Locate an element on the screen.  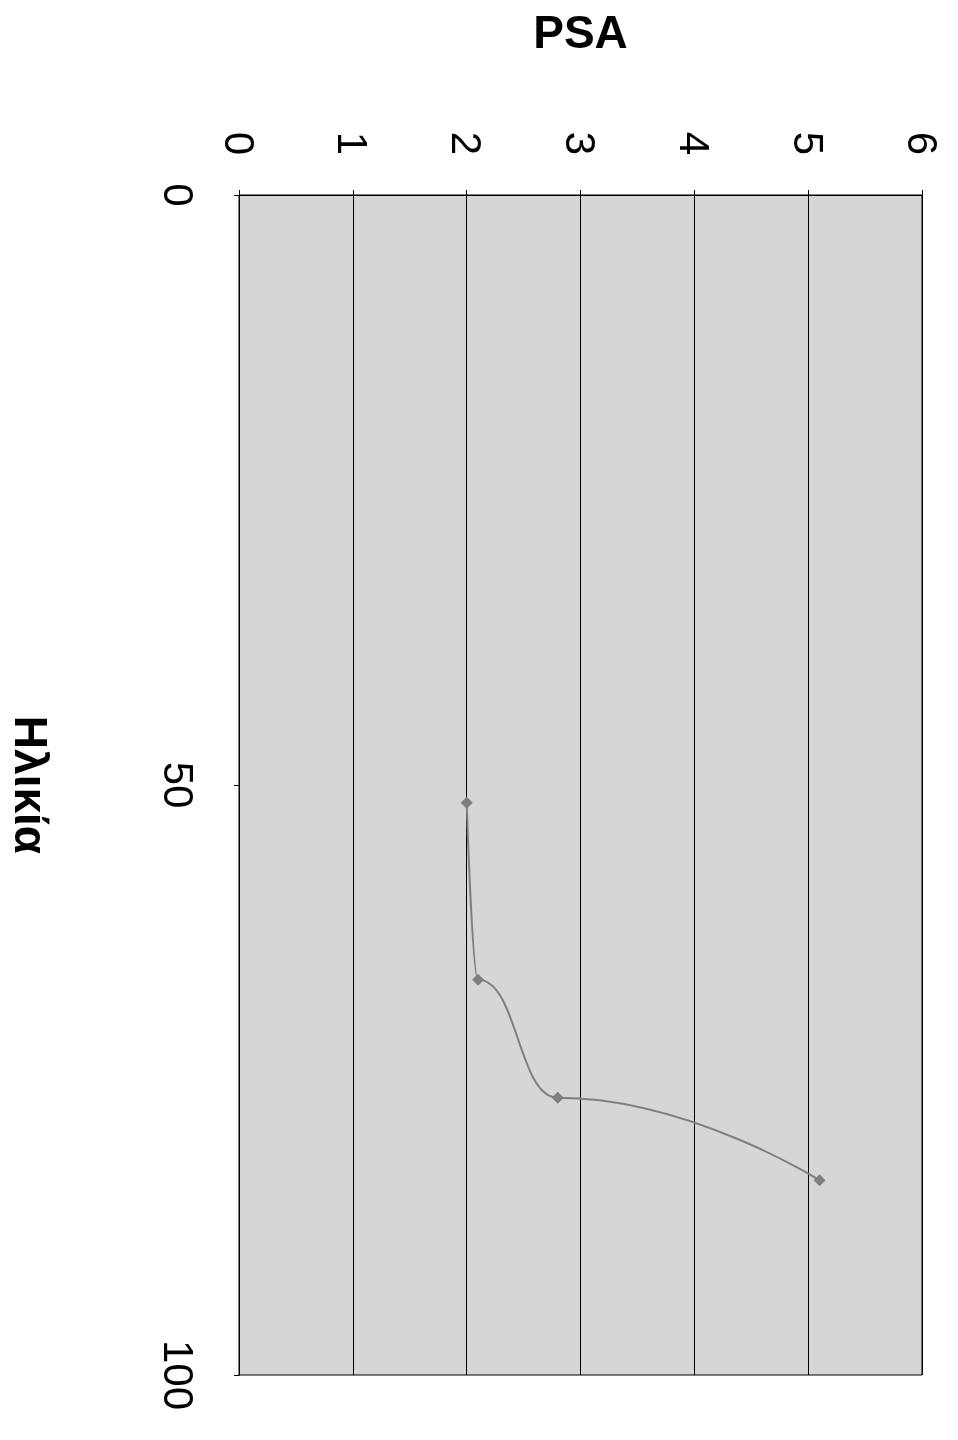
y-tick-label: 50 is located at coordinates (178, 785).